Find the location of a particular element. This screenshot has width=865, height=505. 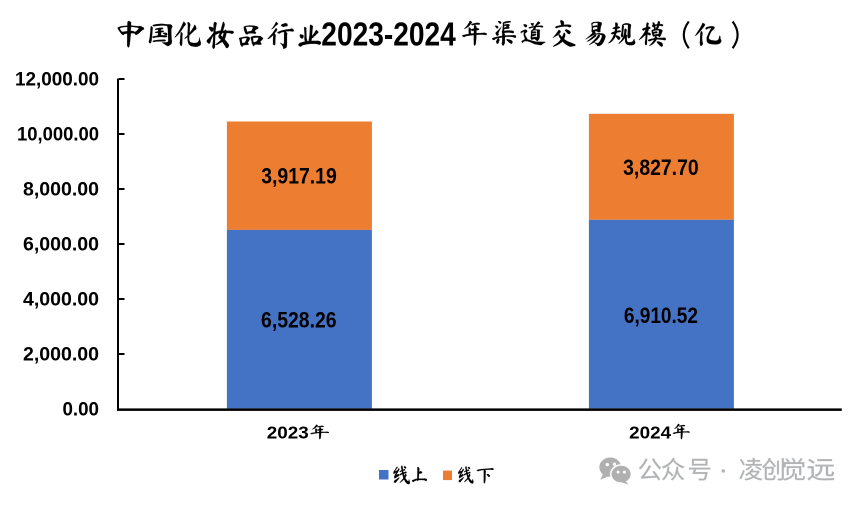

svg-text: 12,000.00 is located at coordinates (57, 80).